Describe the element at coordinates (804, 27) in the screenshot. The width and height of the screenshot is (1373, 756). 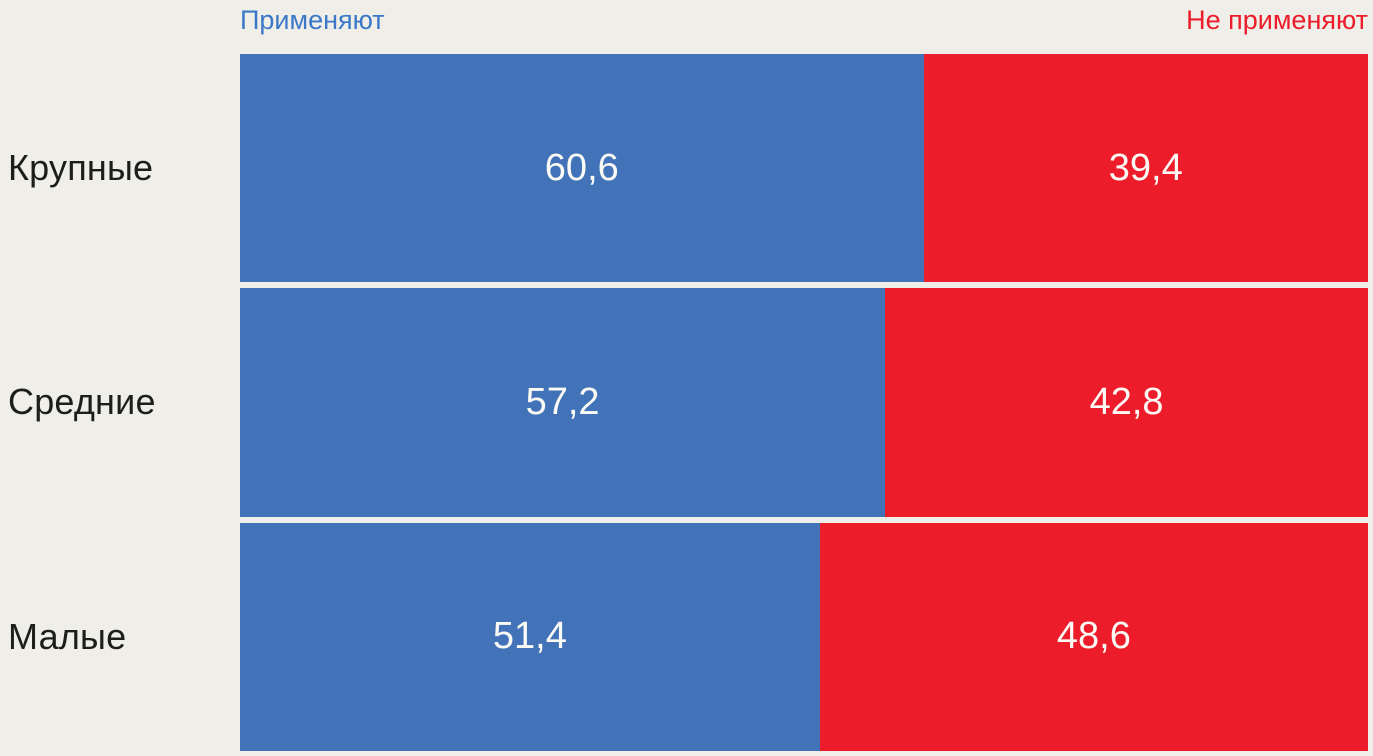
I see `chart-legend: Применяют Не применяют` at that location.